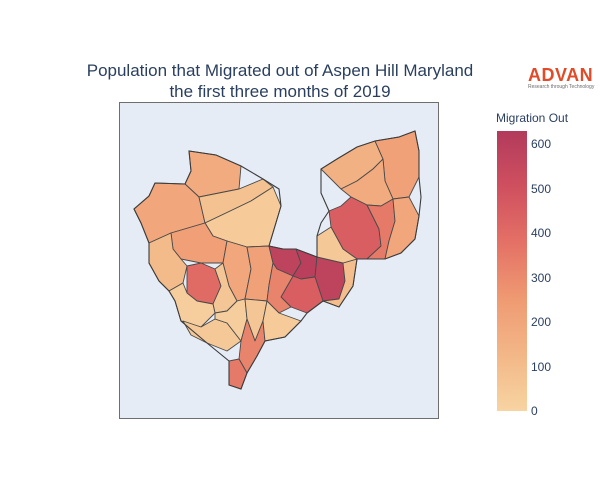 This screenshot has width=600, height=500. Describe the element at coordinates (280, 91) in the screenshot. I see `chart-title-line2: the first three months of 2019` at that location.